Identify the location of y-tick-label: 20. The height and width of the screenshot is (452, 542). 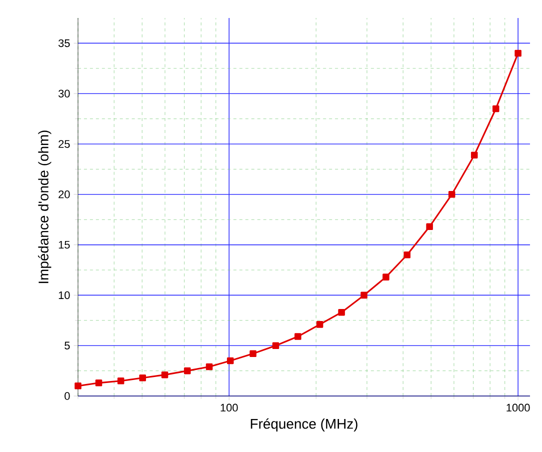
(64, 194).